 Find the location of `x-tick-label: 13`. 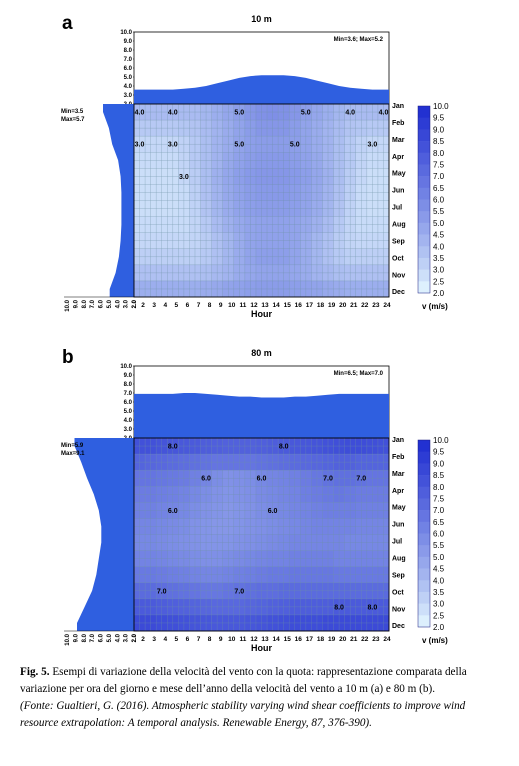

x-tick-label: 13 is located at coordinates (265, 639).